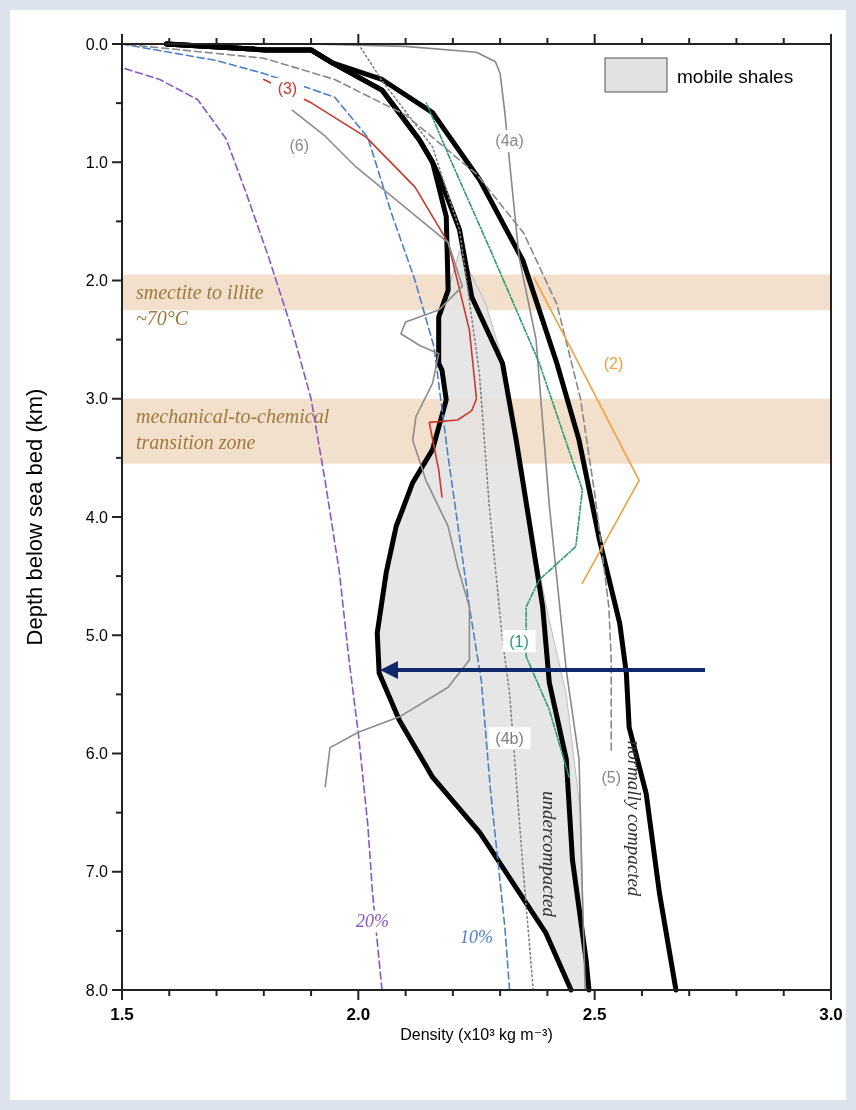 This screenshot has height=1110, width=856. What do you see at coordinates (519, 641) in the screenshot?
I see `series-label: (1)` at bounding box center [519, 641].